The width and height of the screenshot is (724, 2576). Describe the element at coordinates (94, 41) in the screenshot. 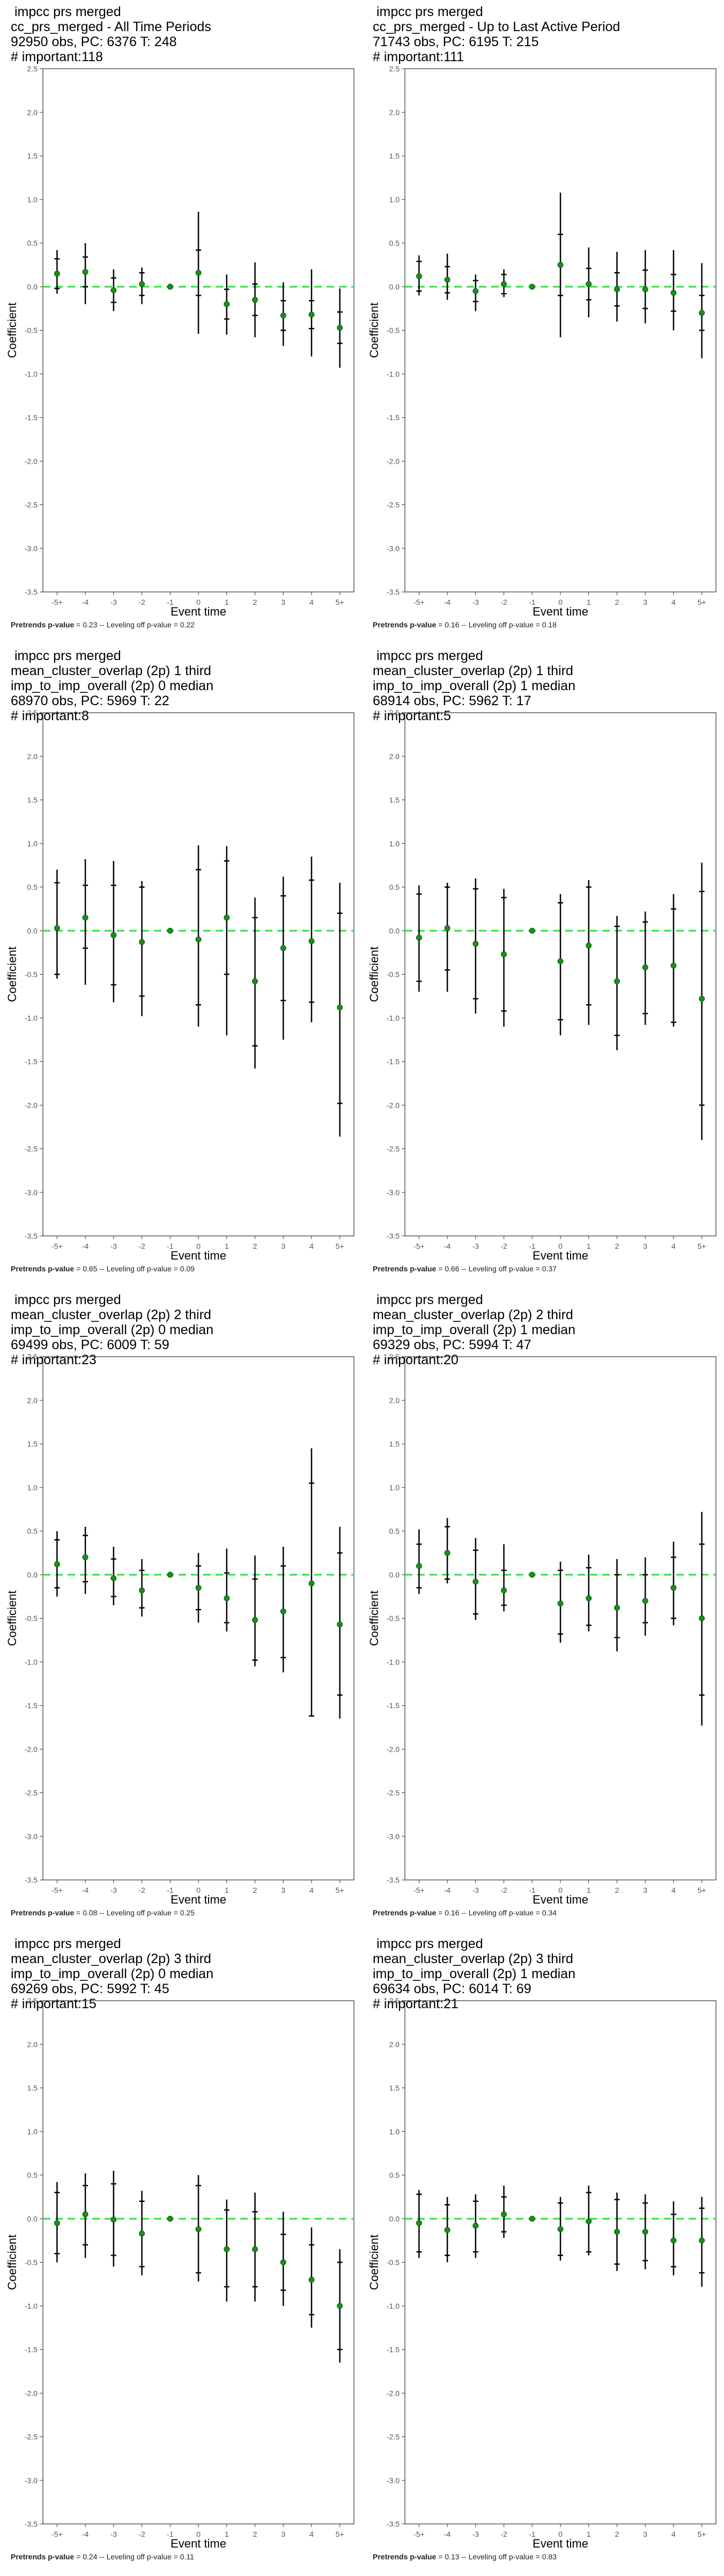

I see `panel-title-line: 92950 obs, PC: 6376 T: 248` at that location.